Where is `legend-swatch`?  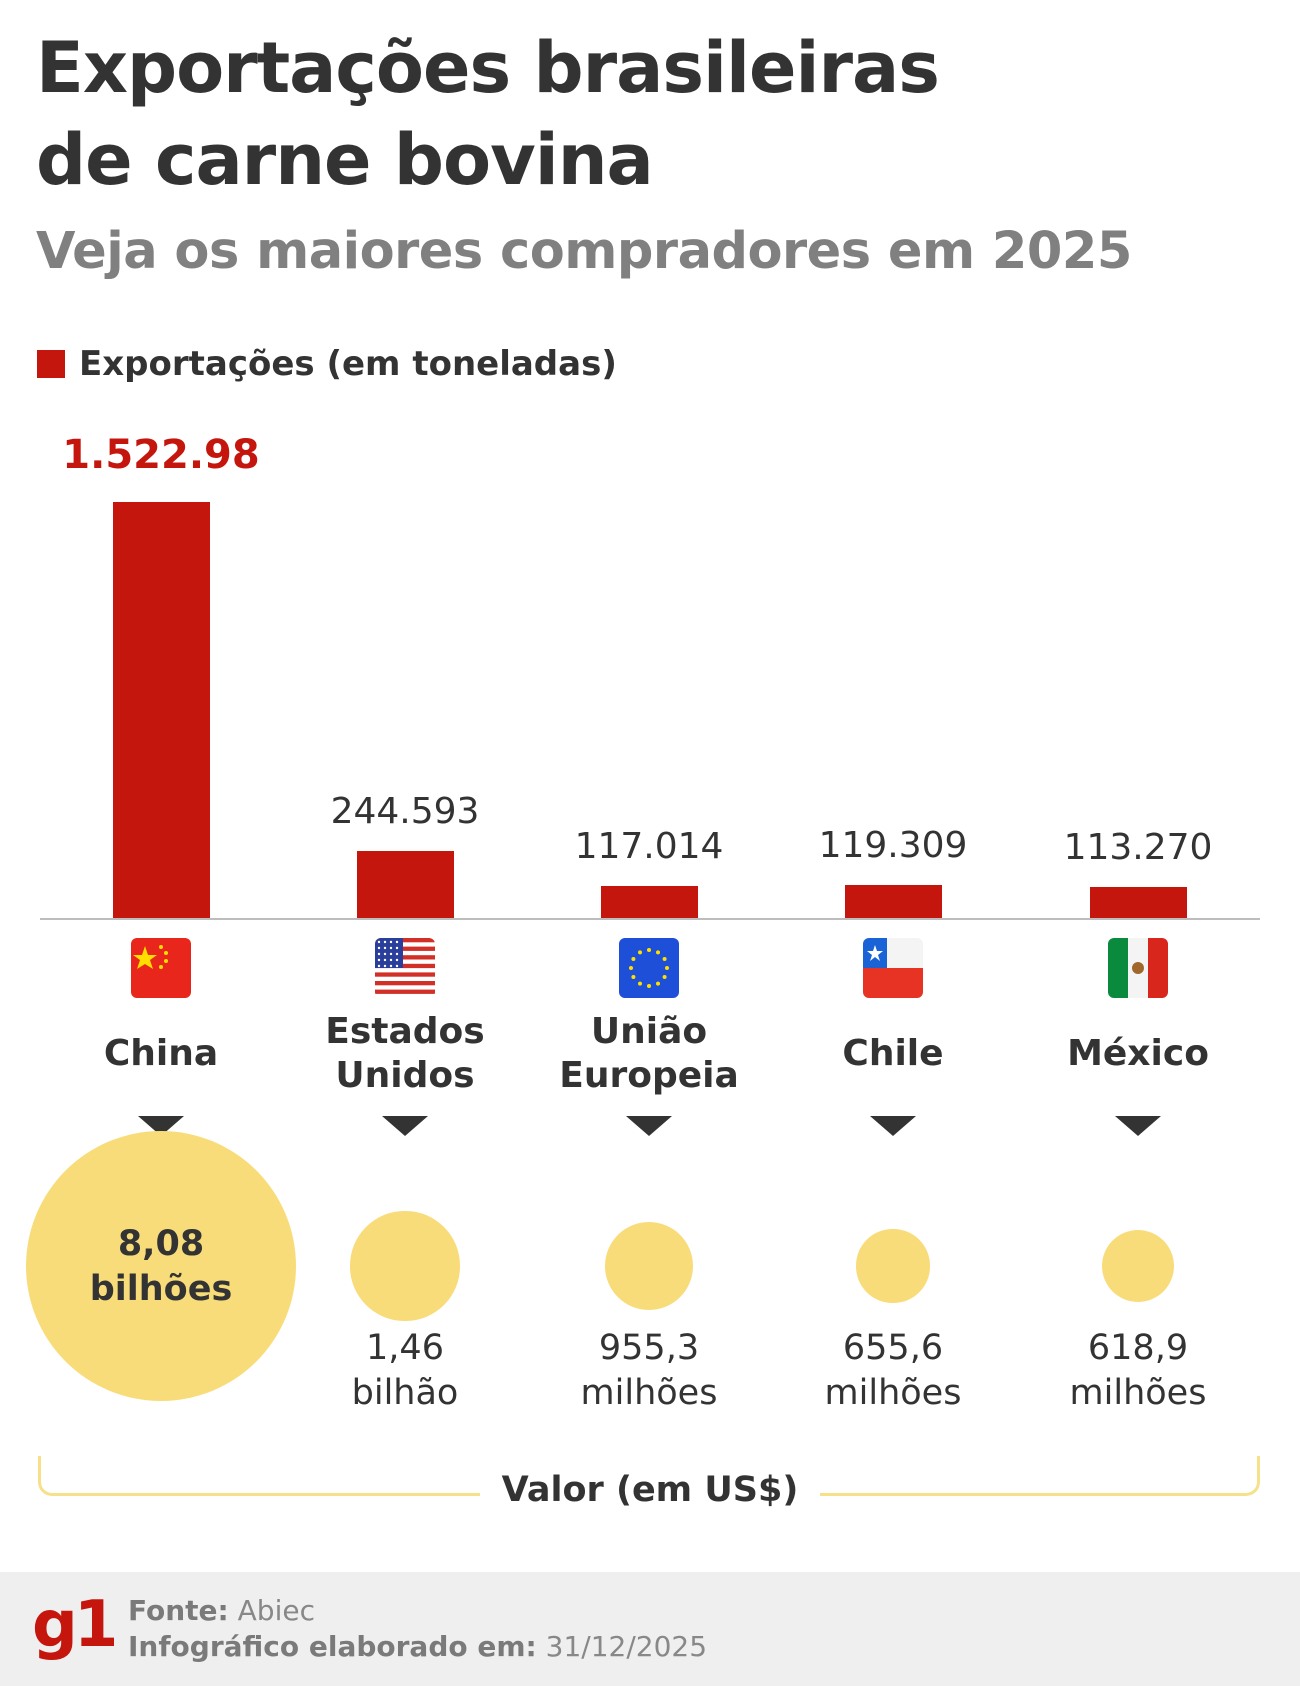 legend-swatch is located at coordinates (51, 364).